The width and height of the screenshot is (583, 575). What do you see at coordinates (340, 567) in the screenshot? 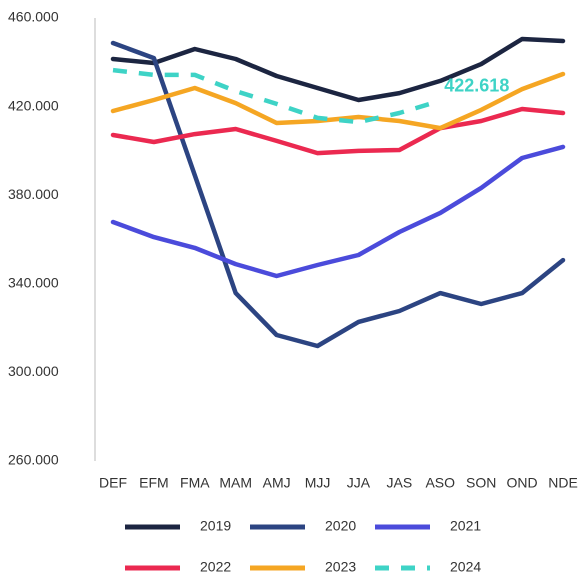
I see `legend-label: 2023` at bounding box center [340, 567].